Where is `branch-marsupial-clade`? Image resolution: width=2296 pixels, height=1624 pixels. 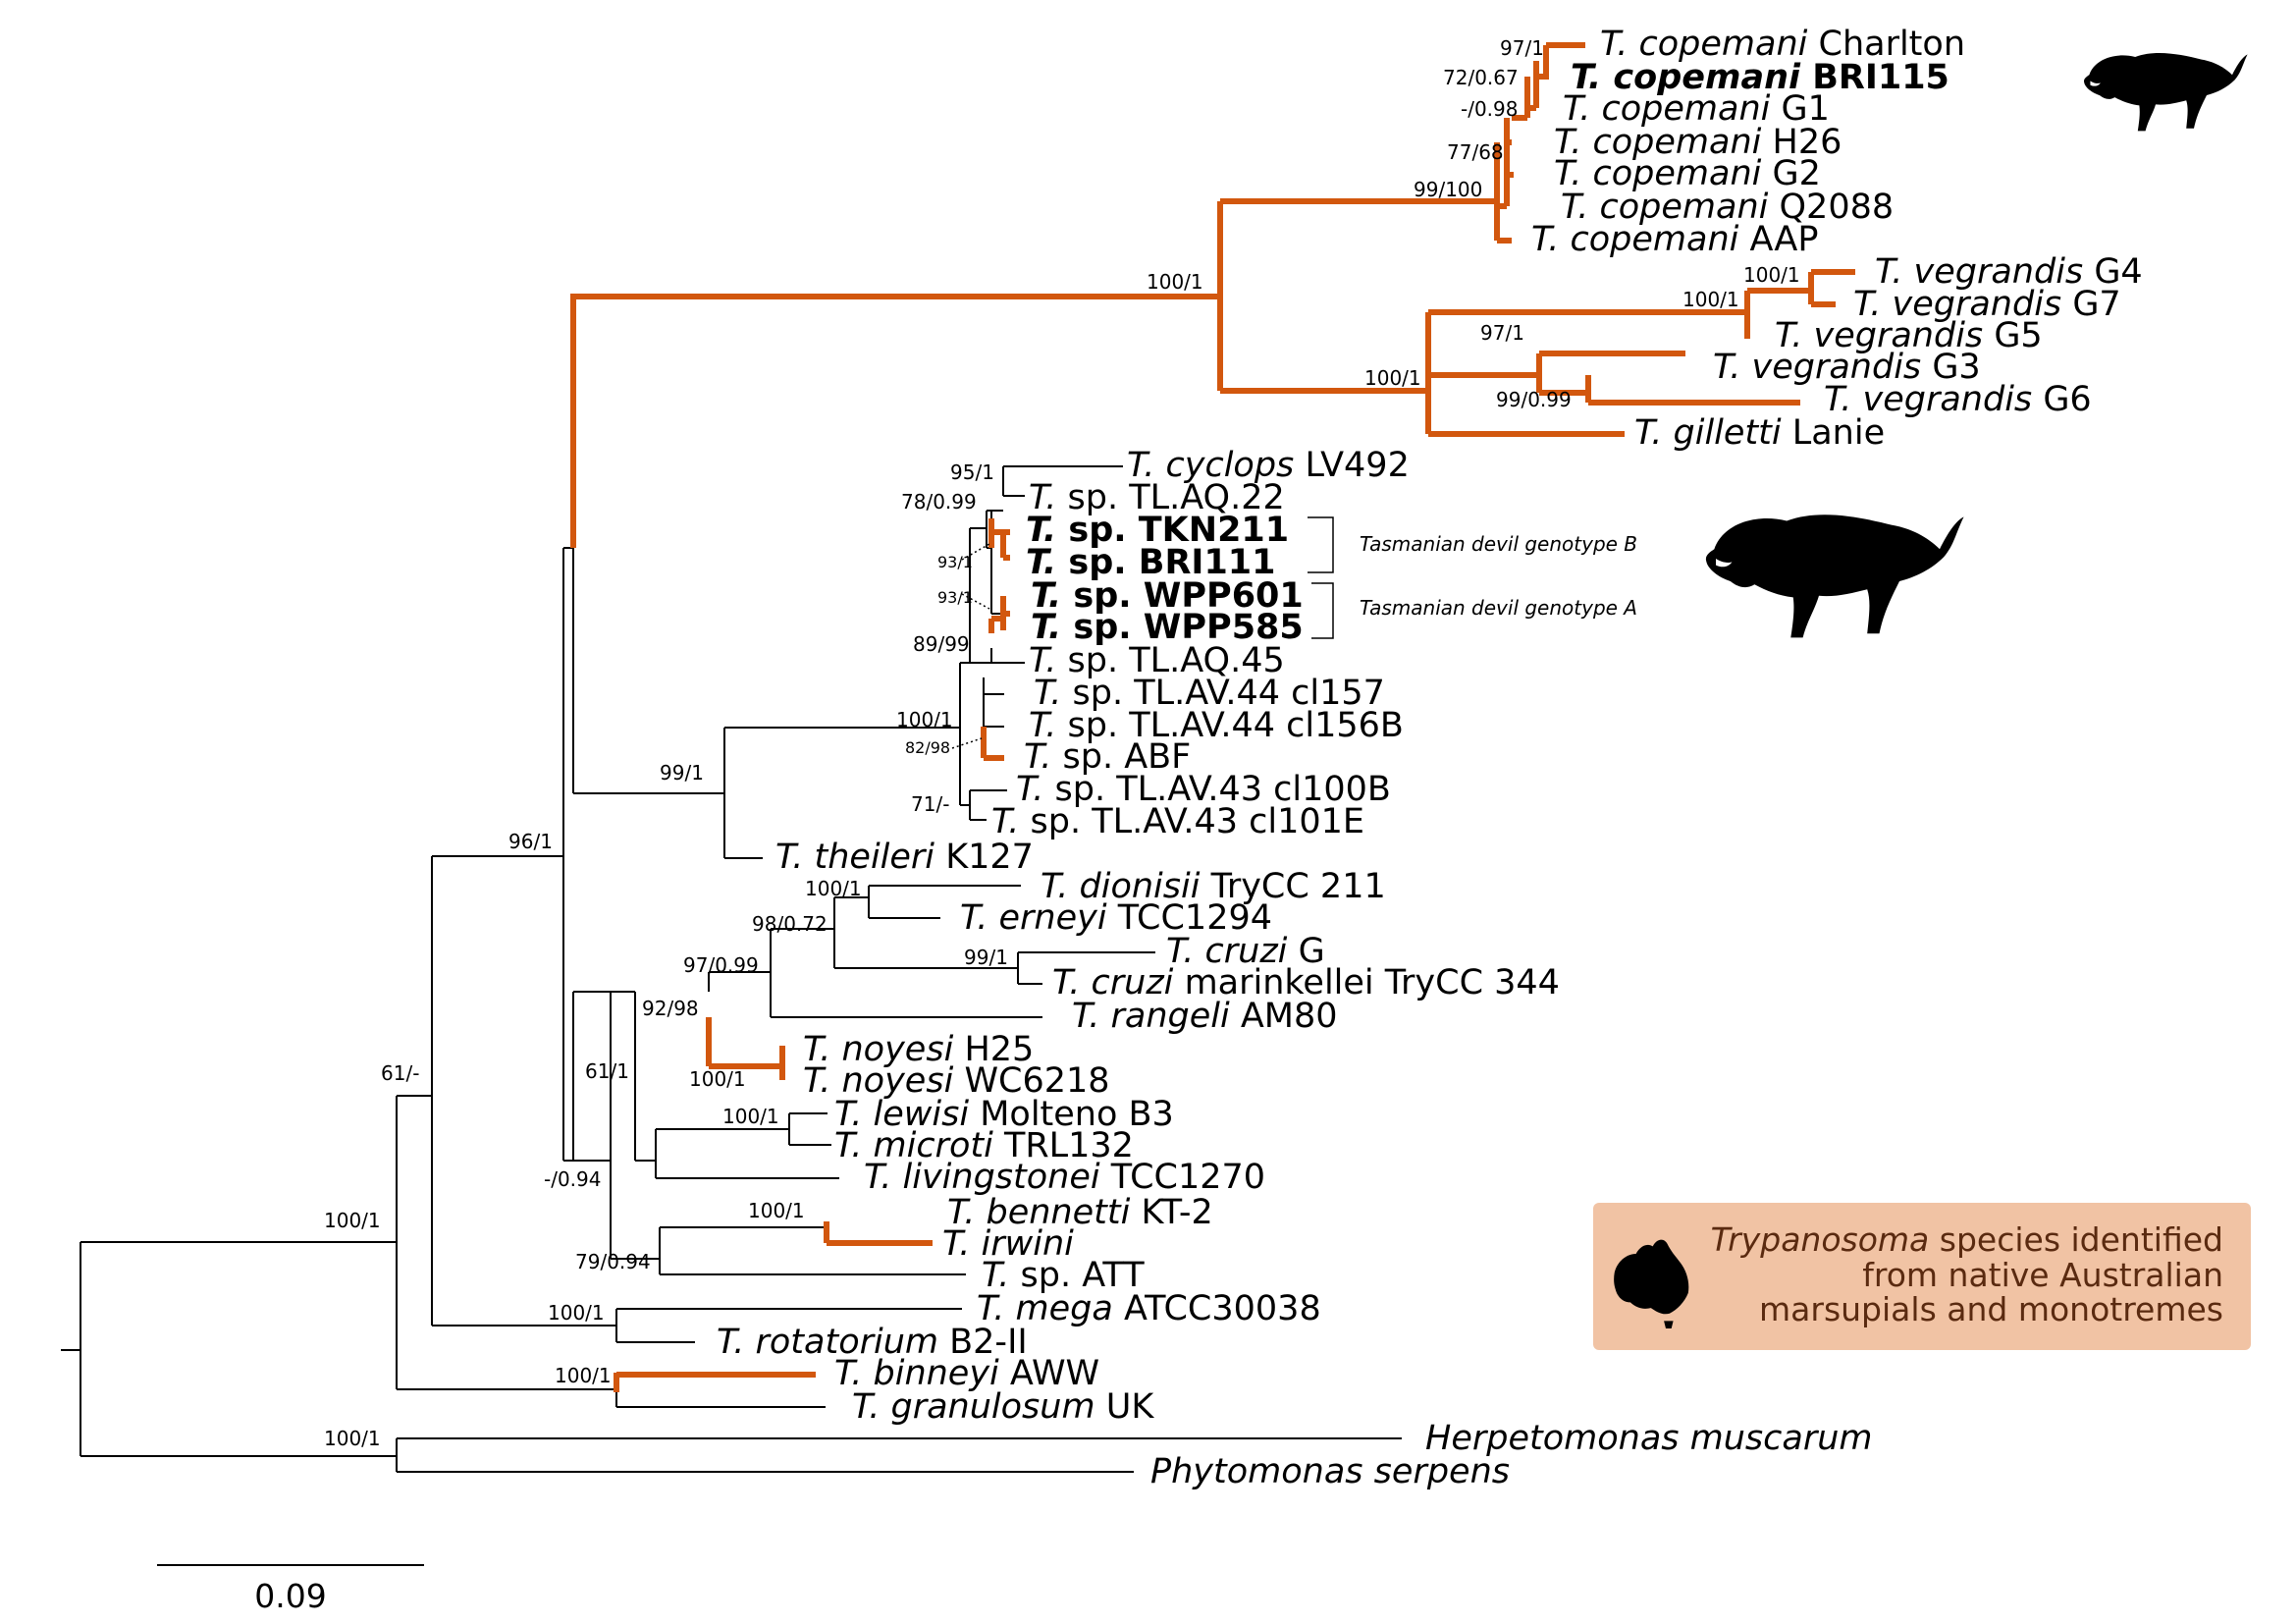
branch-marsupial-clade is located at coordinates (895, 421).